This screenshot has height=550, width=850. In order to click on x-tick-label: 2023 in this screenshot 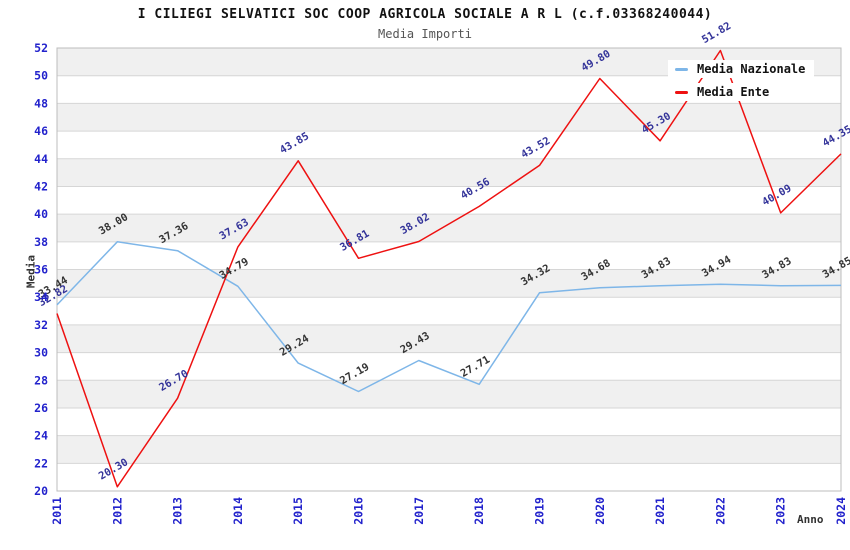, I will do `click(781, 511)`.